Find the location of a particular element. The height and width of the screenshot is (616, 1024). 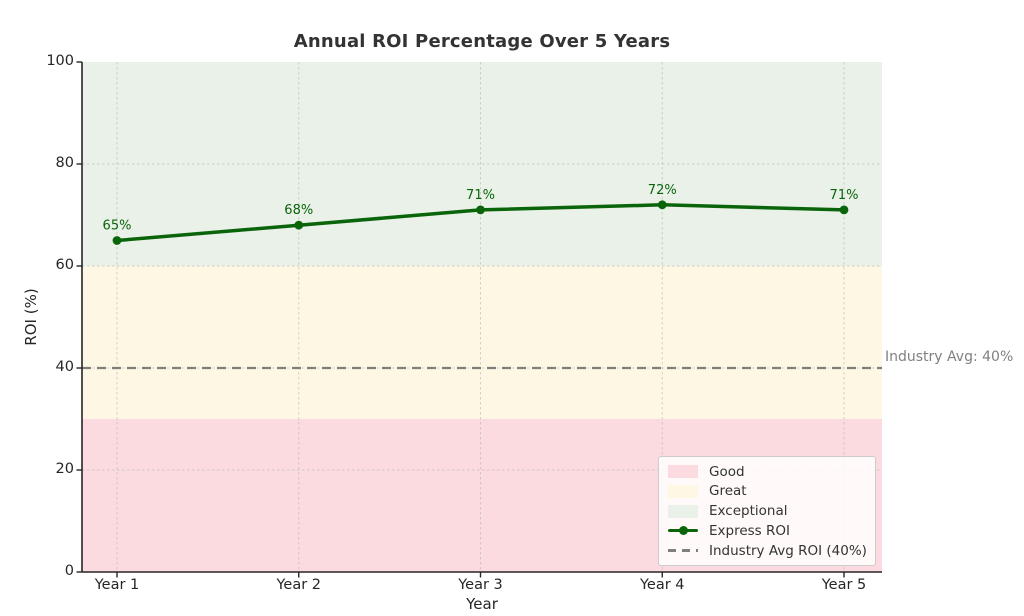

y-tick-label: 100 is located at coordinates (60, 61).